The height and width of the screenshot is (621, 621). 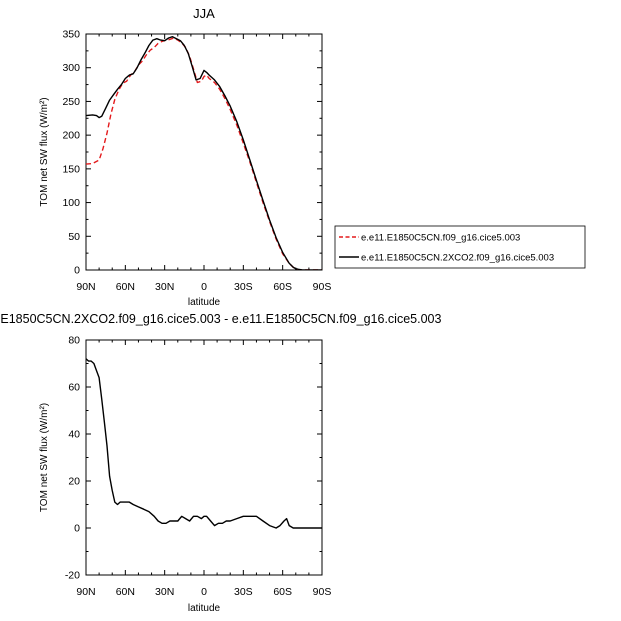 What do you see at coordinates (71, 102) in the screenshot?
I see `y-tick-label: 250` at bounding box center [71, 102].